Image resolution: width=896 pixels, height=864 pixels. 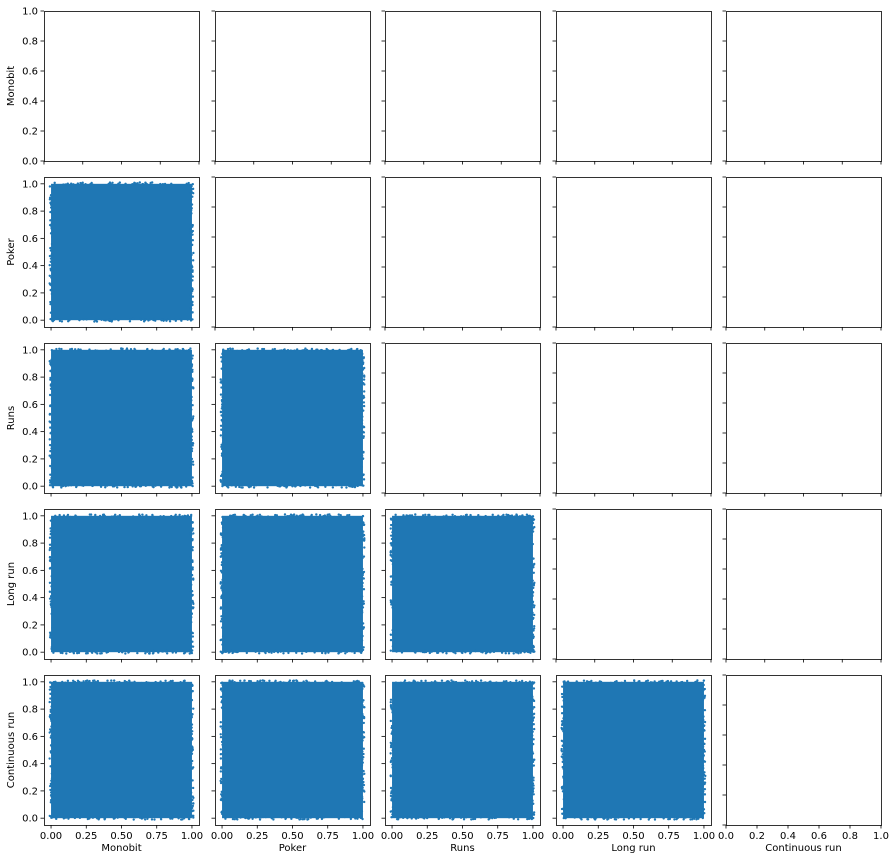 I want to click on y-tick-label: 0.2, so click(x=30, y=293).